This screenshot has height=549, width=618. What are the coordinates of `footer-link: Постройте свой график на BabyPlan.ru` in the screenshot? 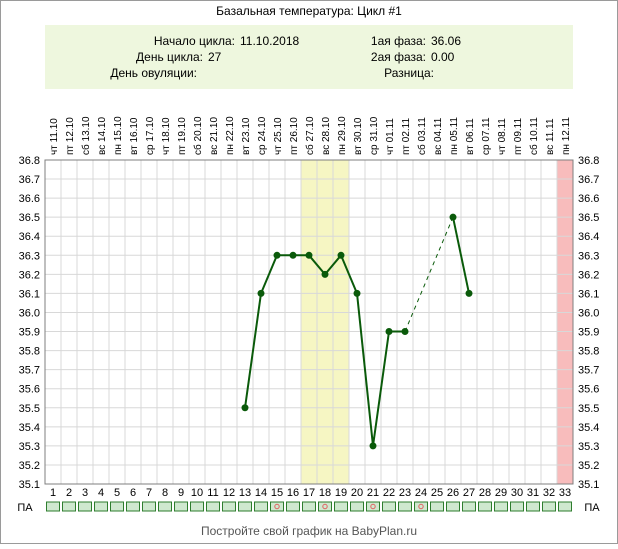 It's located at (309, 531).